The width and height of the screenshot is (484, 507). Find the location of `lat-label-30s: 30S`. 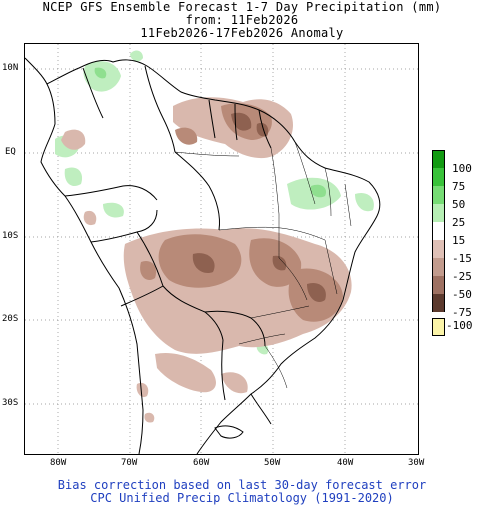

lat-label-30s: 30S is located at coordinates (10, 403).